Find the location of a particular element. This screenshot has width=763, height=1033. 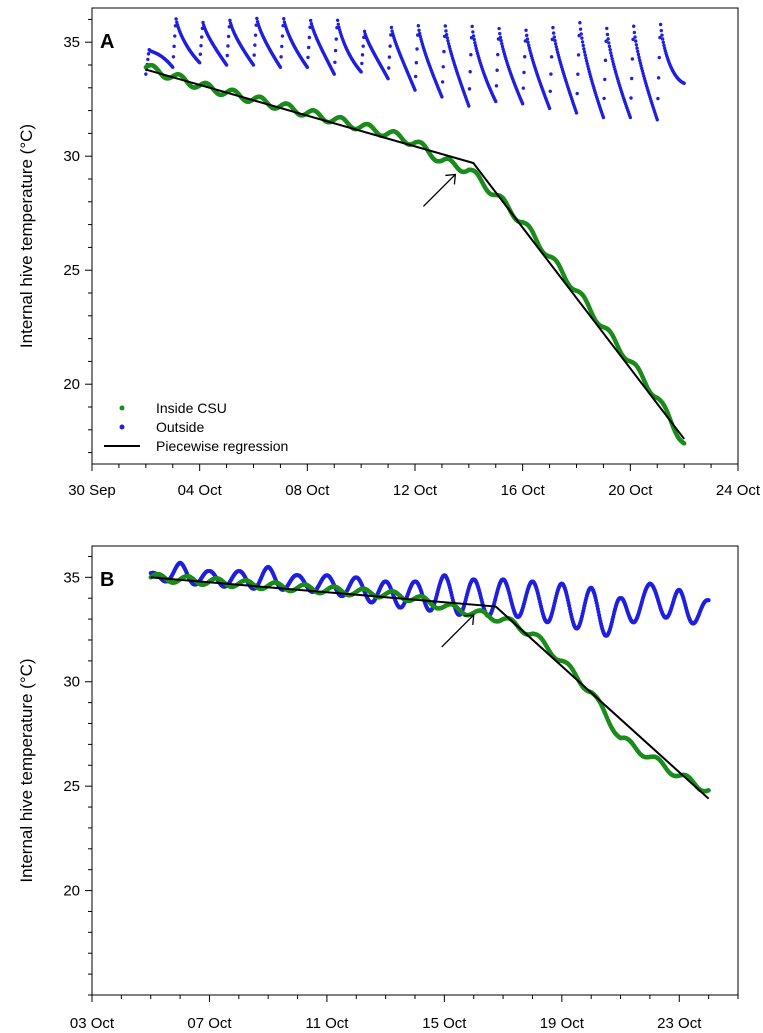

x-tick-label: 08 Oct is located at coordinates (307, 490).